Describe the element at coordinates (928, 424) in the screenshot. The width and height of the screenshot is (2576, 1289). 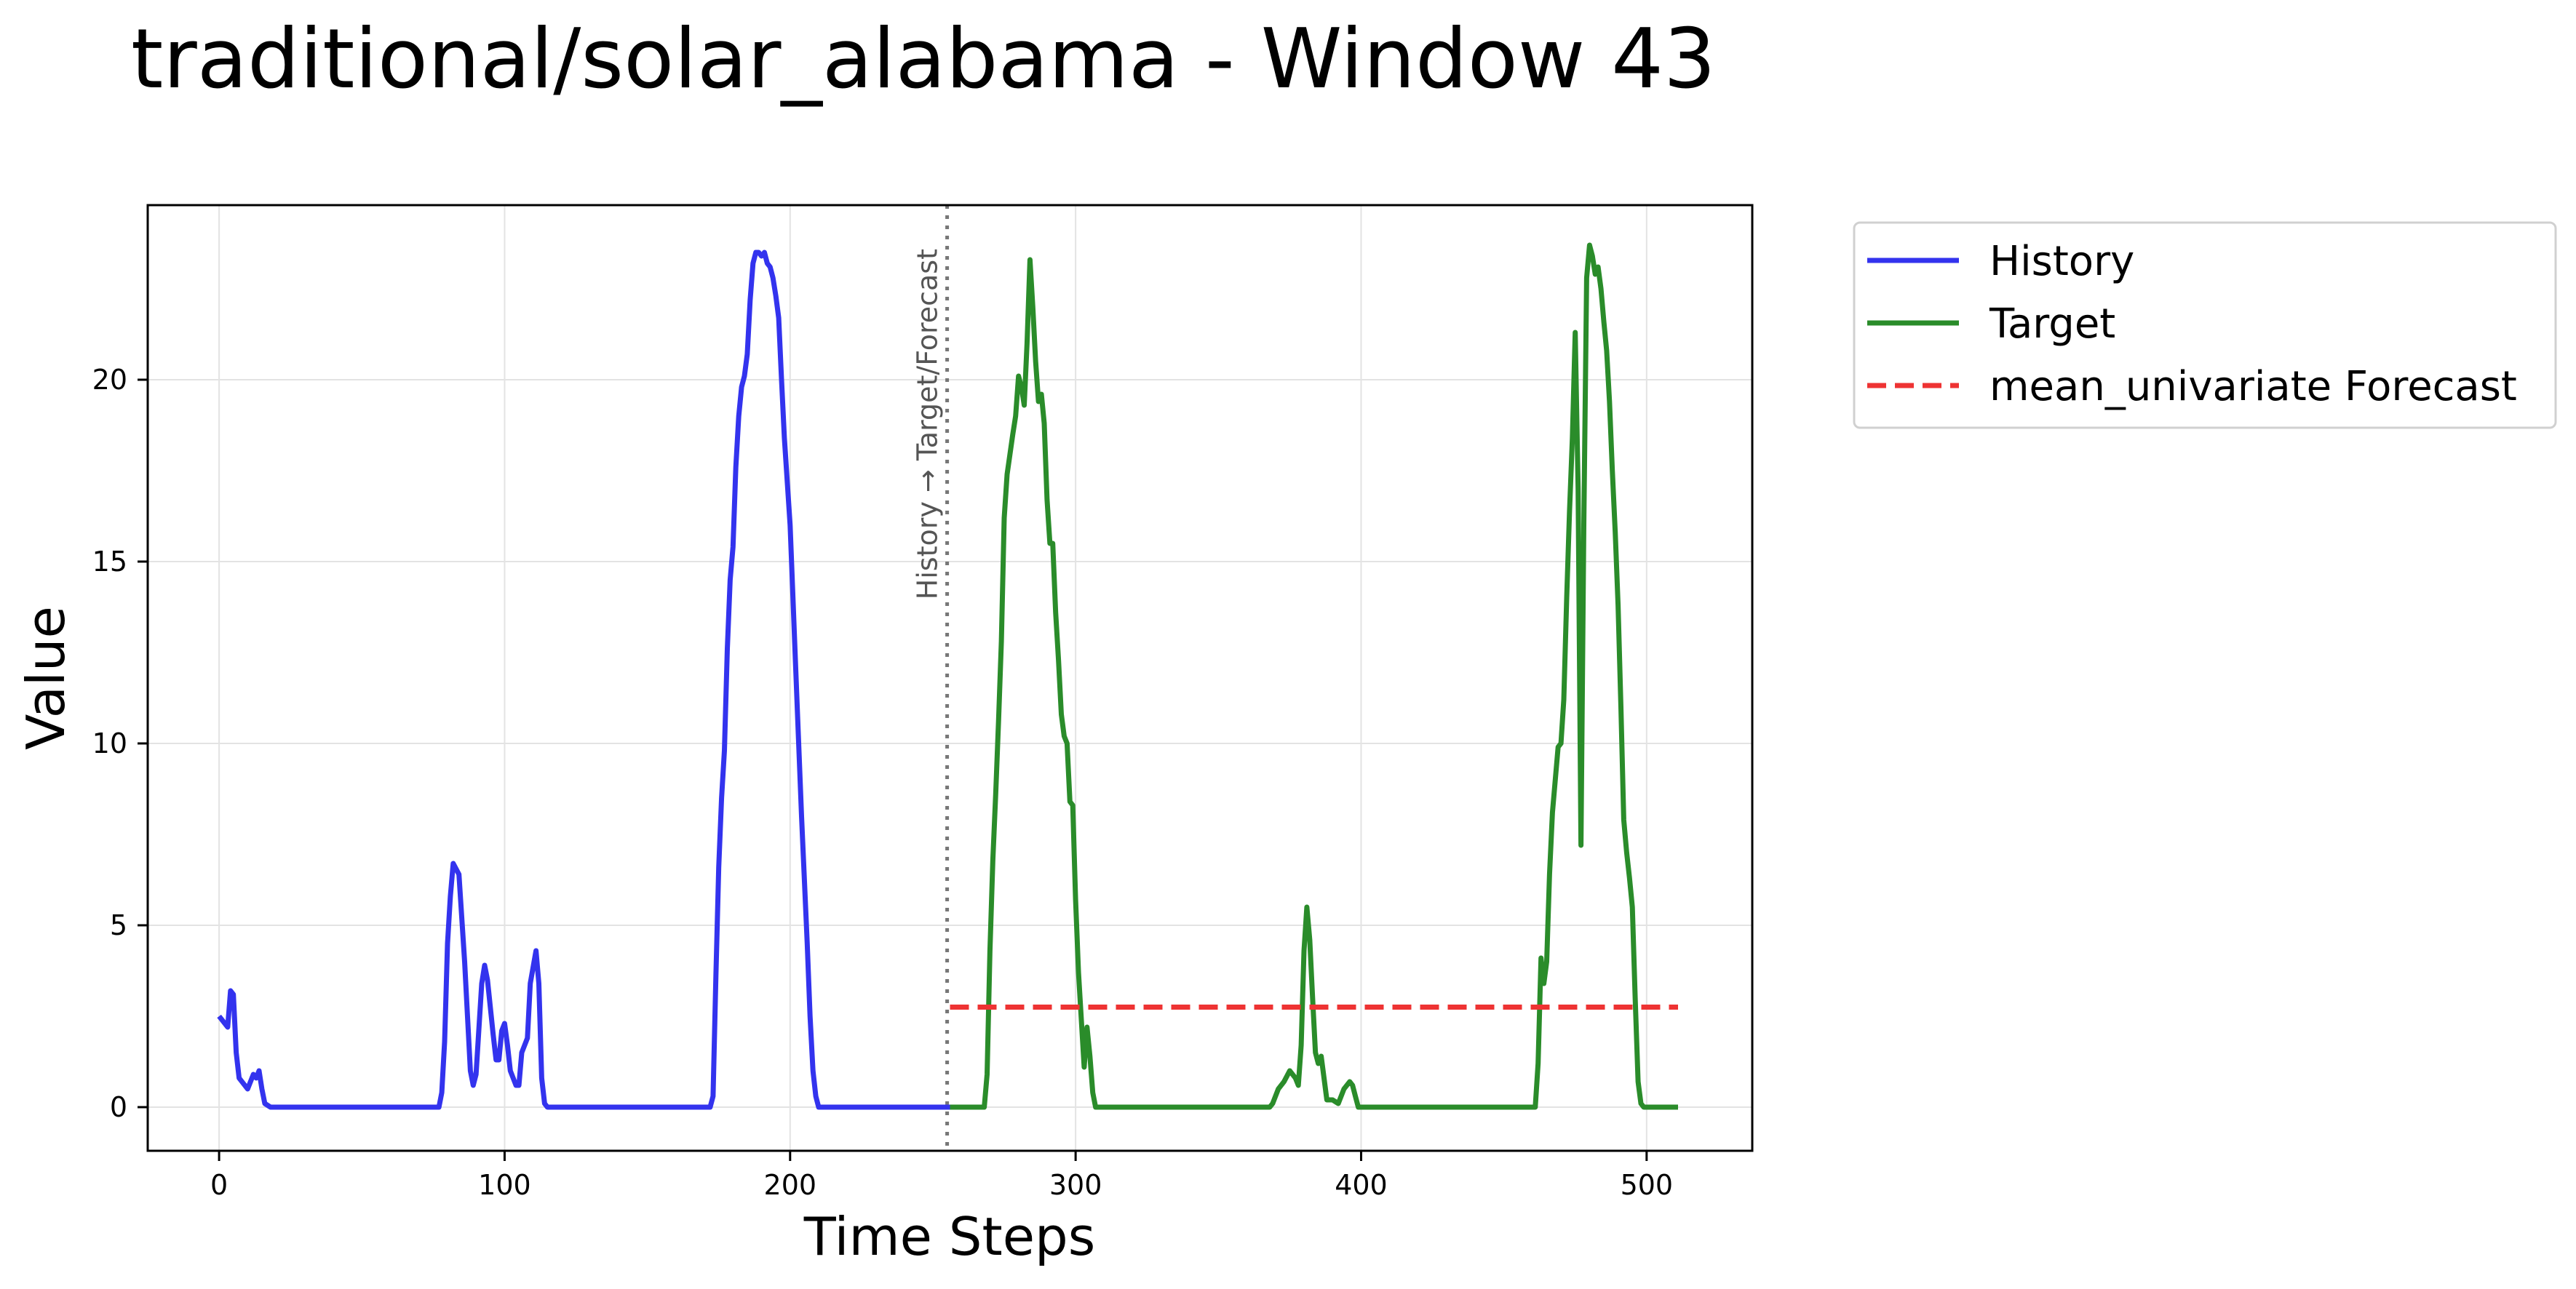
I see `split-annotation: History → Target/Forecast` at that location.